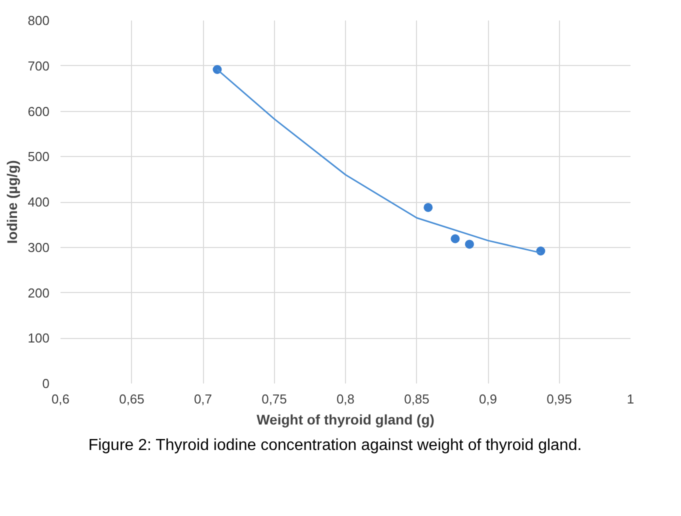 The width and height of the screenshot is (681, 516). Describe the element at coordinates (345, 399) in the screenshot. I see `x-tick-label: 0,8` at that location.